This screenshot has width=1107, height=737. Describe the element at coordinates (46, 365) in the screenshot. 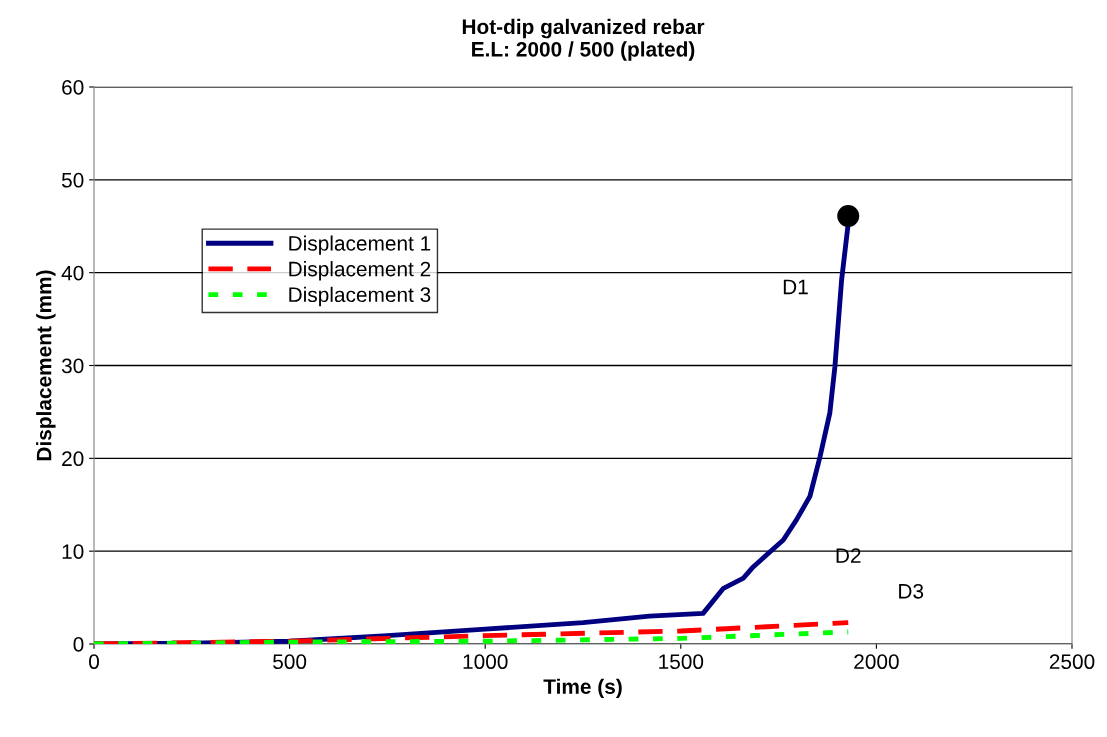

I see `y-axis-title: Displacement (mm)` at that location.